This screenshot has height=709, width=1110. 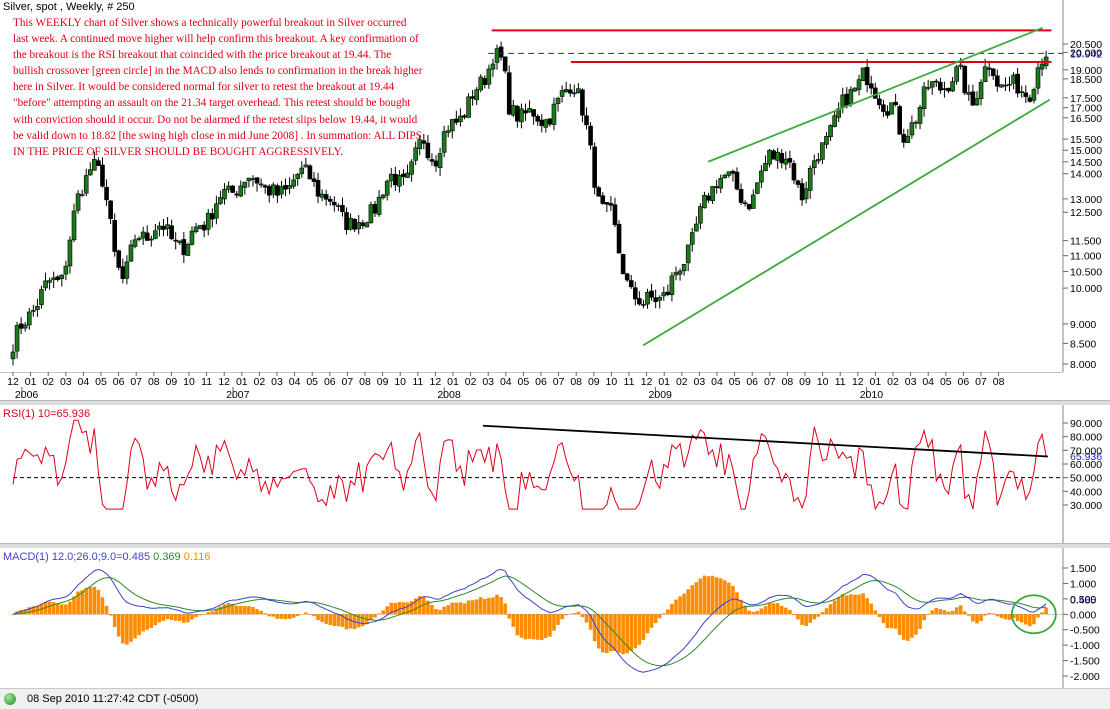 I want to click on macd-ytick-label: -1.500, so click(x=1085, y=662).